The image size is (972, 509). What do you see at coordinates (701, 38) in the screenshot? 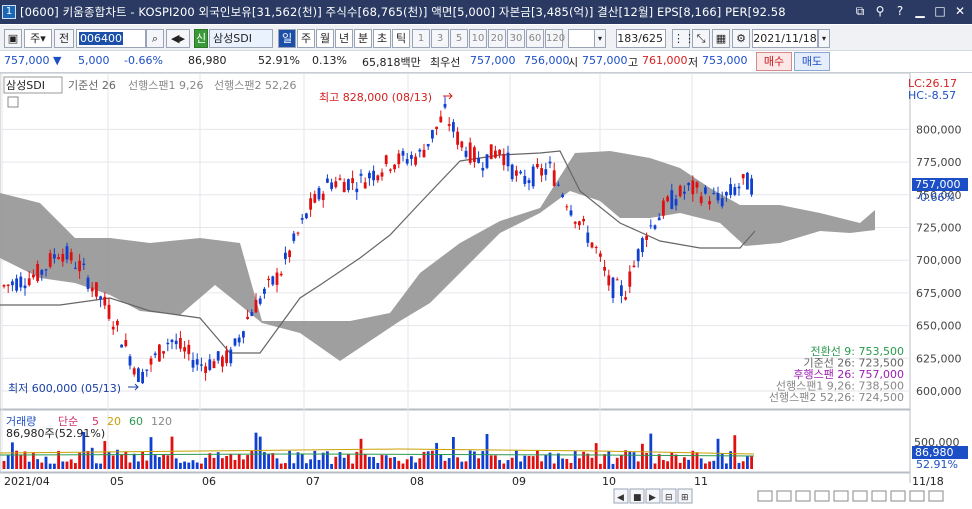
I see `drawing-icon: ⤡` at bounding box center [701, 38].